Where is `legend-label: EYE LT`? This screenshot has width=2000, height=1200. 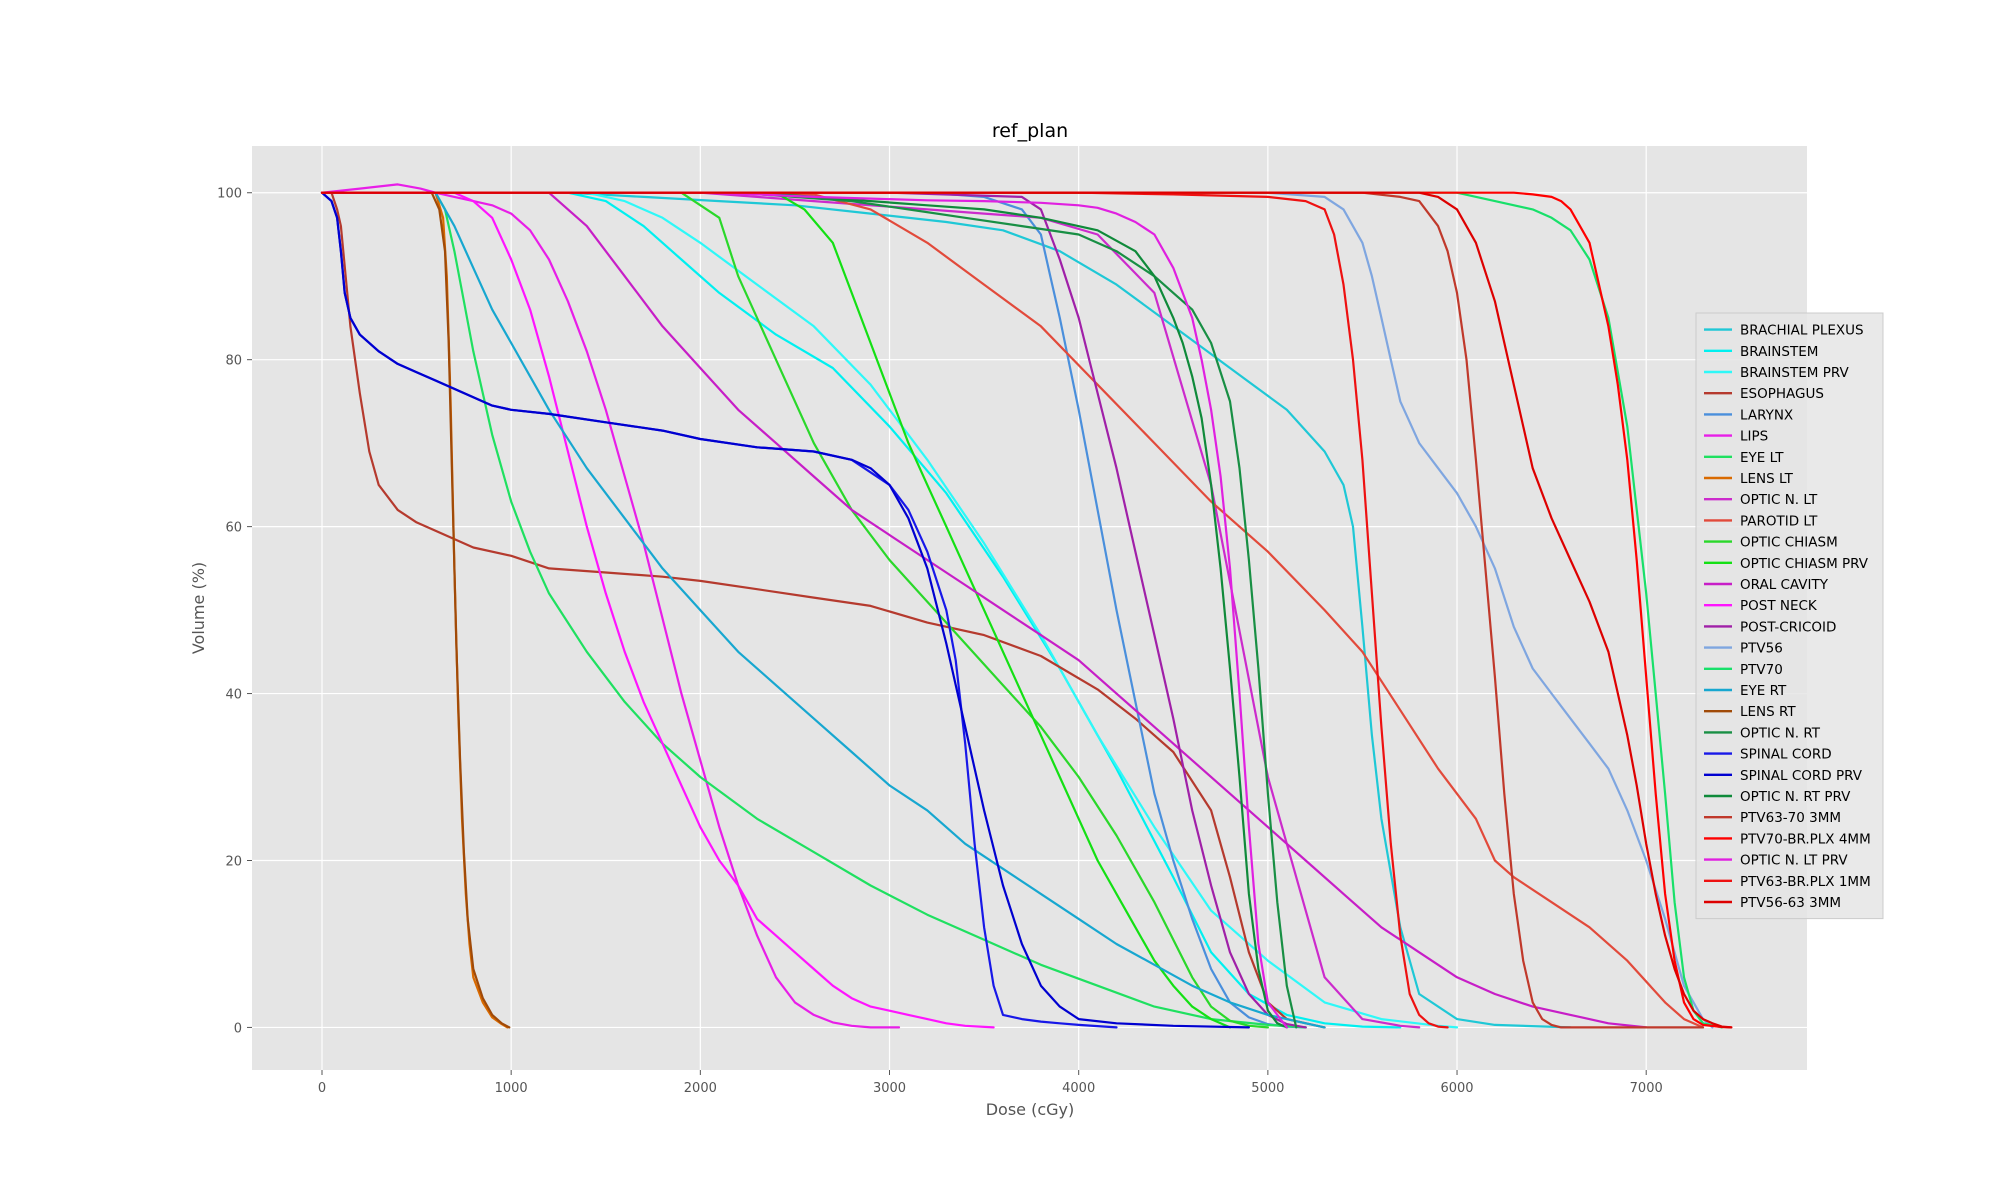
legend-label: EYE LT is located at coordinates (1762, 458).